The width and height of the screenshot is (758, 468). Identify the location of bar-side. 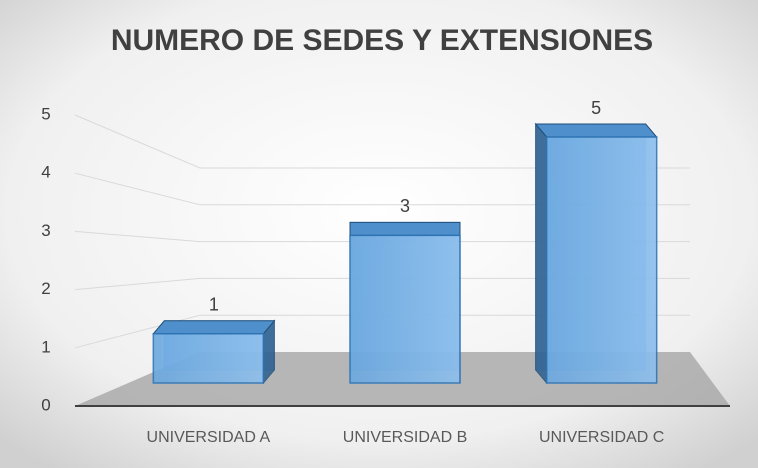
(541, 253).